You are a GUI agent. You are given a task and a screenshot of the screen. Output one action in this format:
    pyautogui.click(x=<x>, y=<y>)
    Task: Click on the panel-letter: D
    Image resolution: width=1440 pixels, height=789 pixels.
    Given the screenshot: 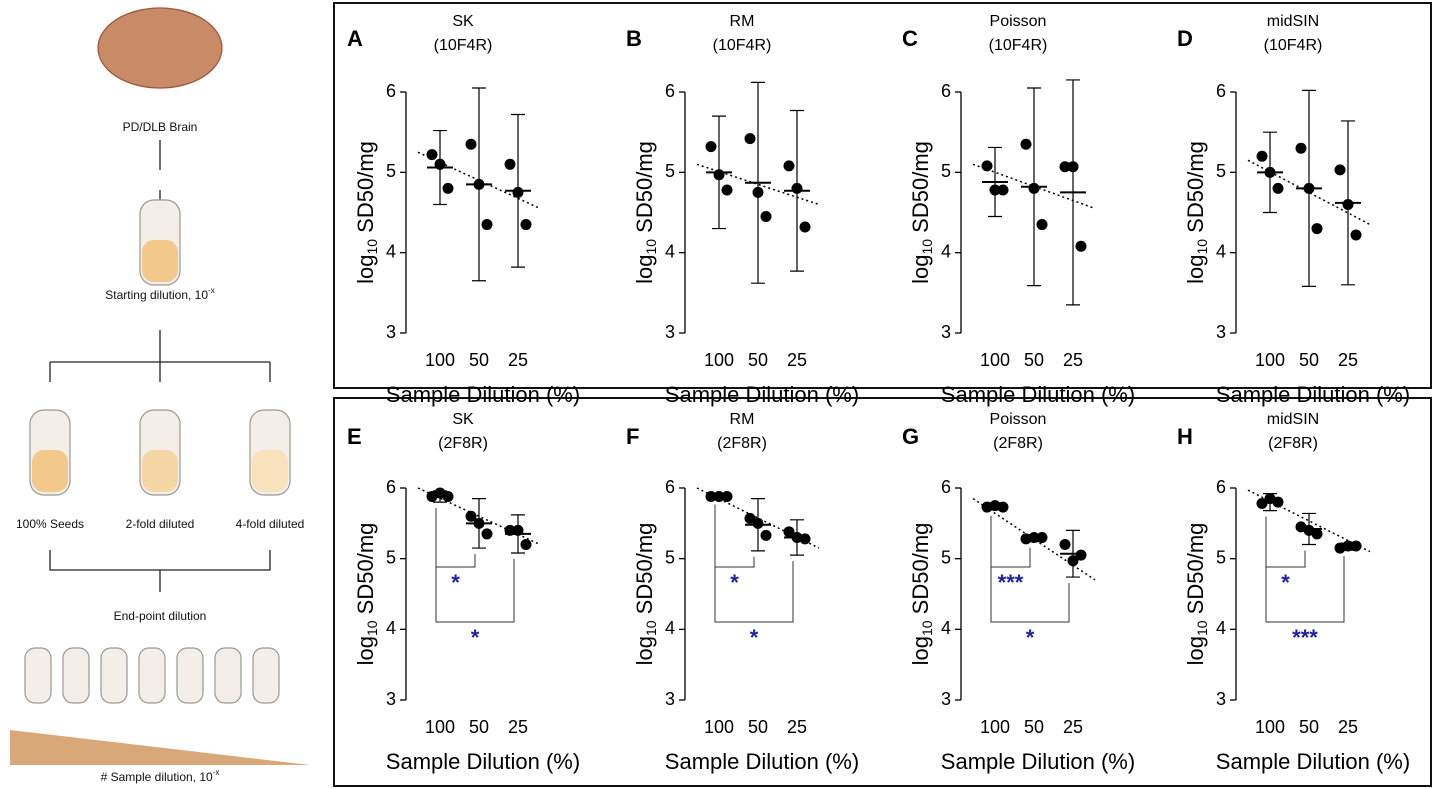 What is the action you would take?
    pyautogui.click(x=1185, y=38)
    